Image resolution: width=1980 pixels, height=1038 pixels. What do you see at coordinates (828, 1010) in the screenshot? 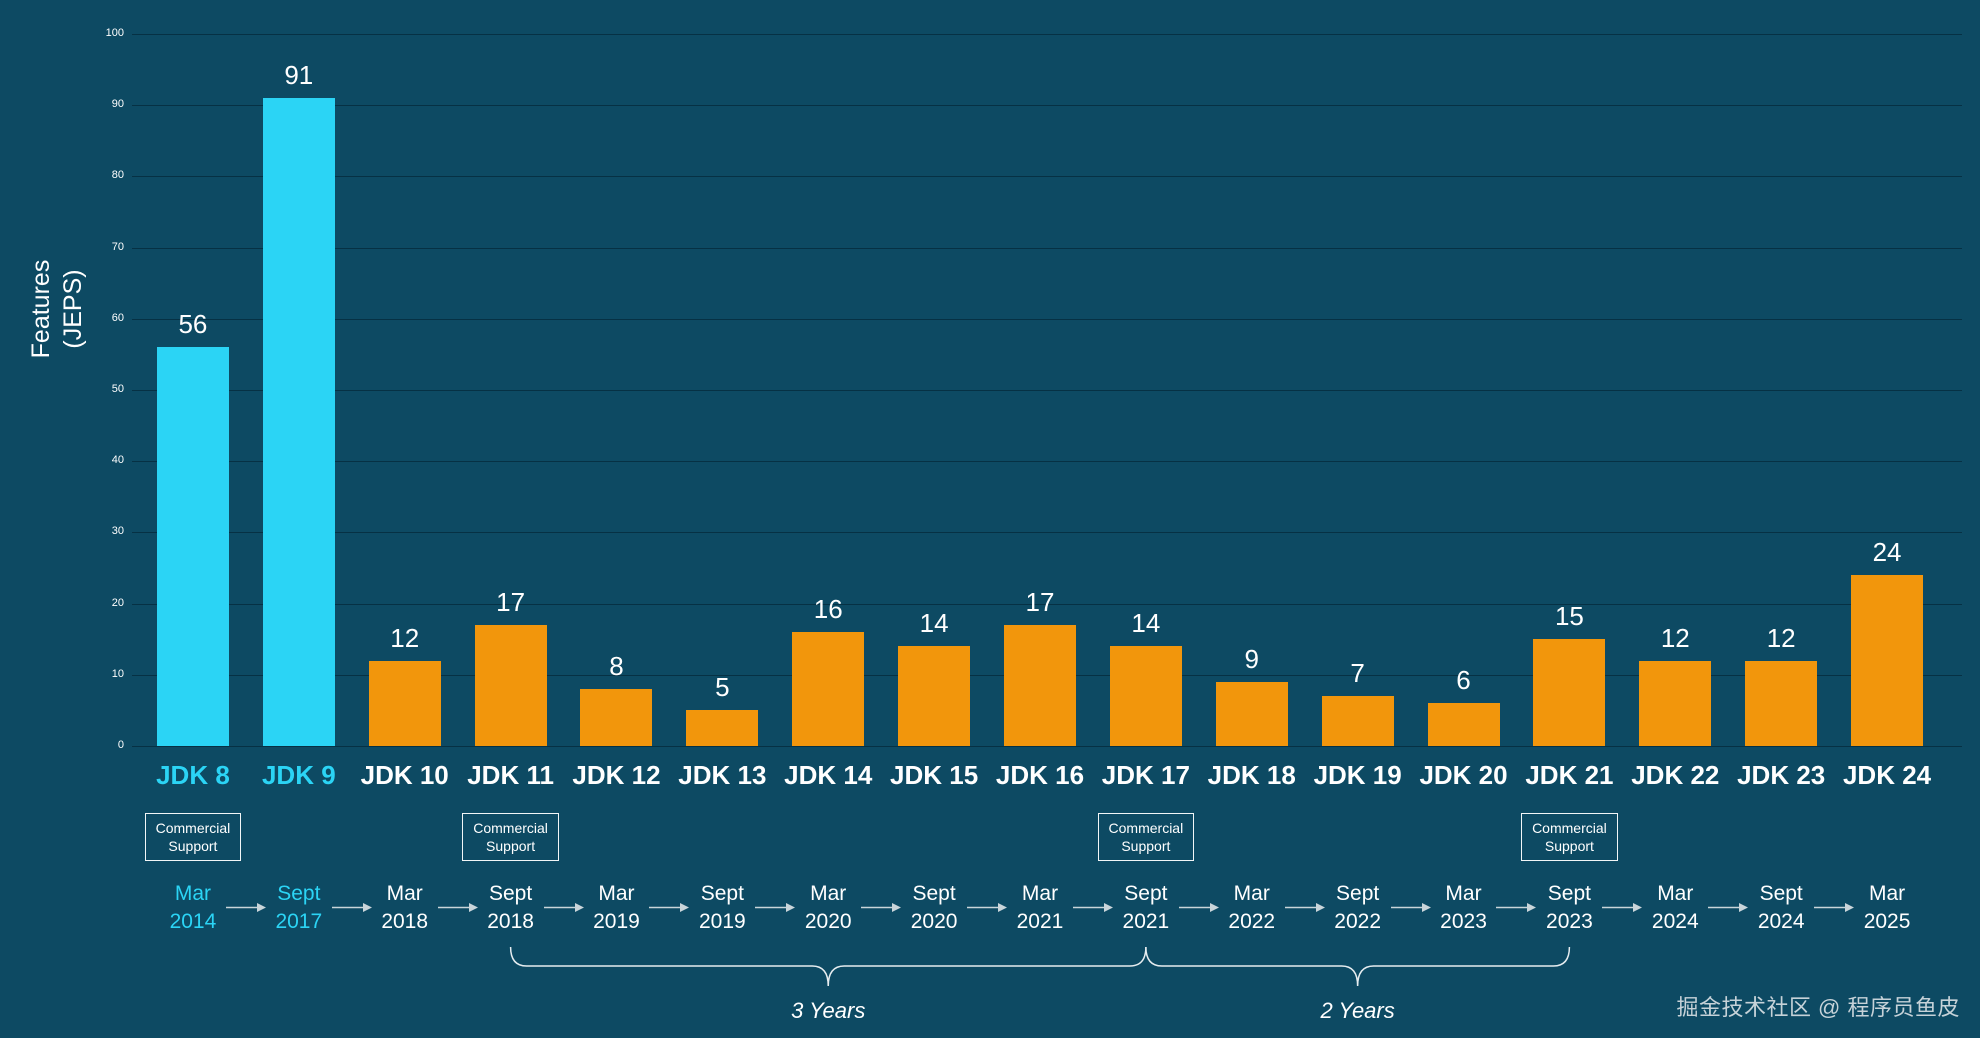
I see `duration-label: 3 Years` at bounding box center [828, 1010].